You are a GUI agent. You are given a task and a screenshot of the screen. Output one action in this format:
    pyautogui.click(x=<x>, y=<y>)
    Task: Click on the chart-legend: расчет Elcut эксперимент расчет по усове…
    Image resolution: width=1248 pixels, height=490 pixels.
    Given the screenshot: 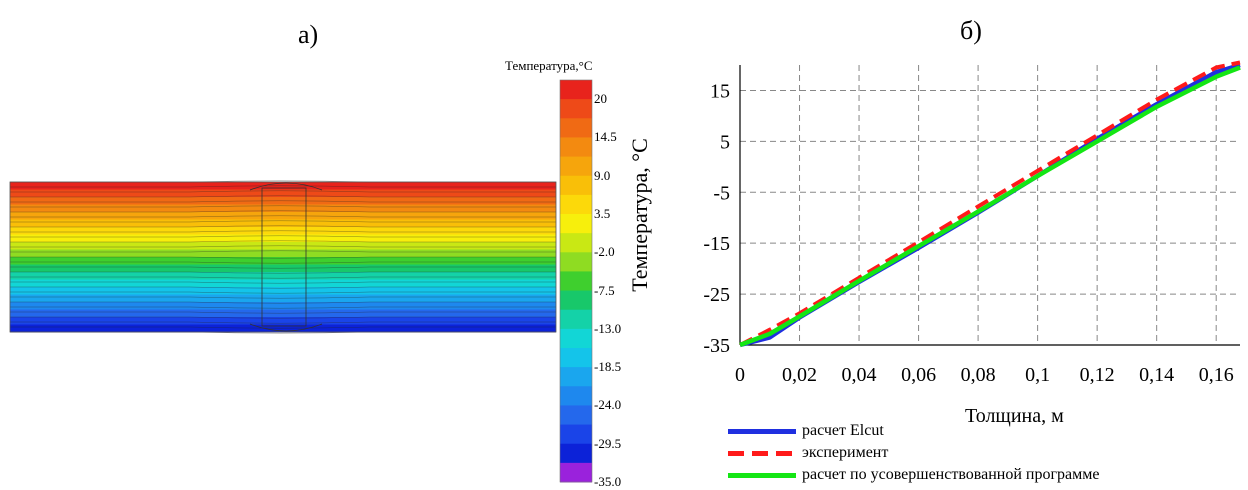 What is the action you would take?
    pyautogui.click(x=913, y=453)
    